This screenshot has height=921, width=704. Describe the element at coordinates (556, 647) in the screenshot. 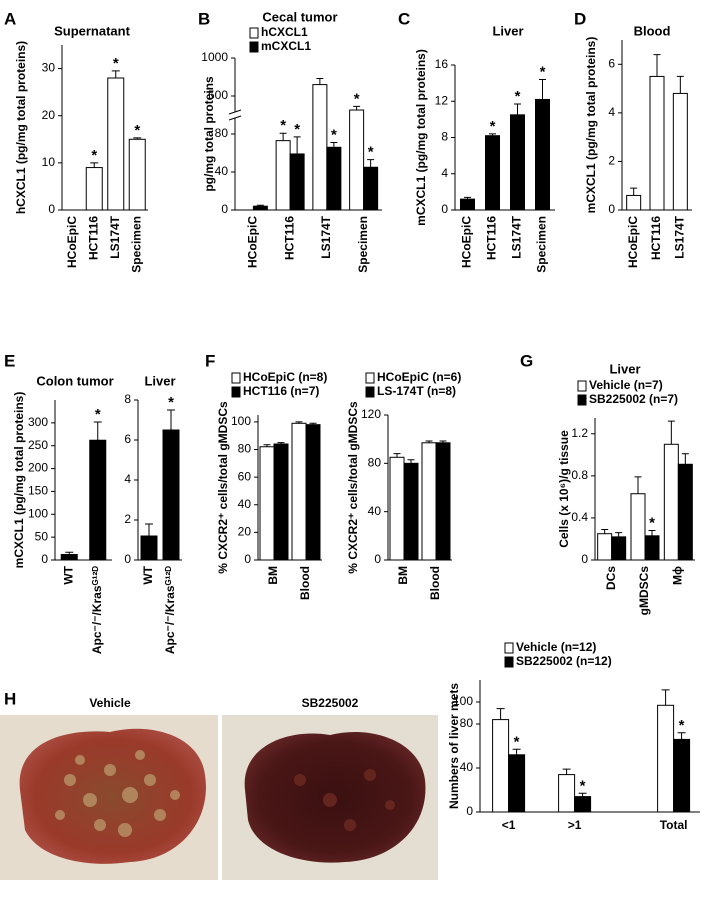

I see `legend-label: Vehicle (n=12)` at that location.